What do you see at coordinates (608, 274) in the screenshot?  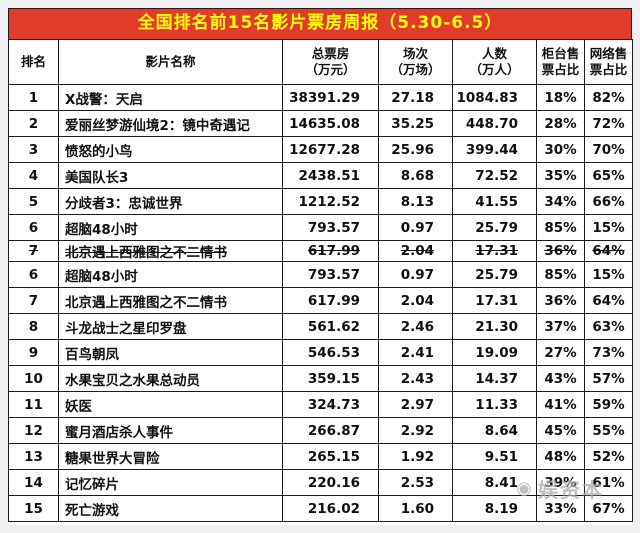 I see `online-ratio-cell: 15%` at bounding box center [608, 274].